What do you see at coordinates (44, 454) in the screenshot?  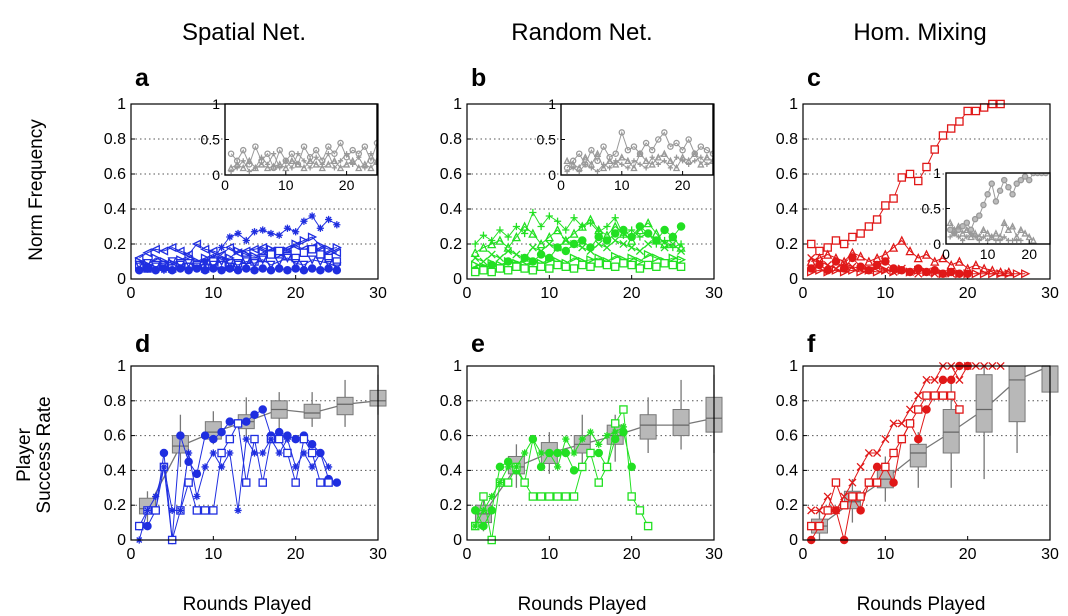 I see `ylabel-success-rate: Success Rate` at bounding box center [44, 454].